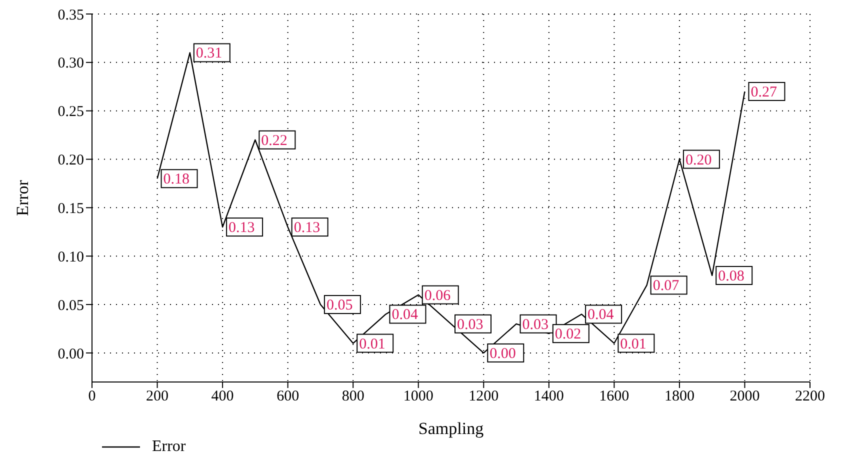 This screenshot has width=842, height=468. Describe the element at coordinates (614, 396) in the screenshot. I see `x-tick-label: 1600` at that location.